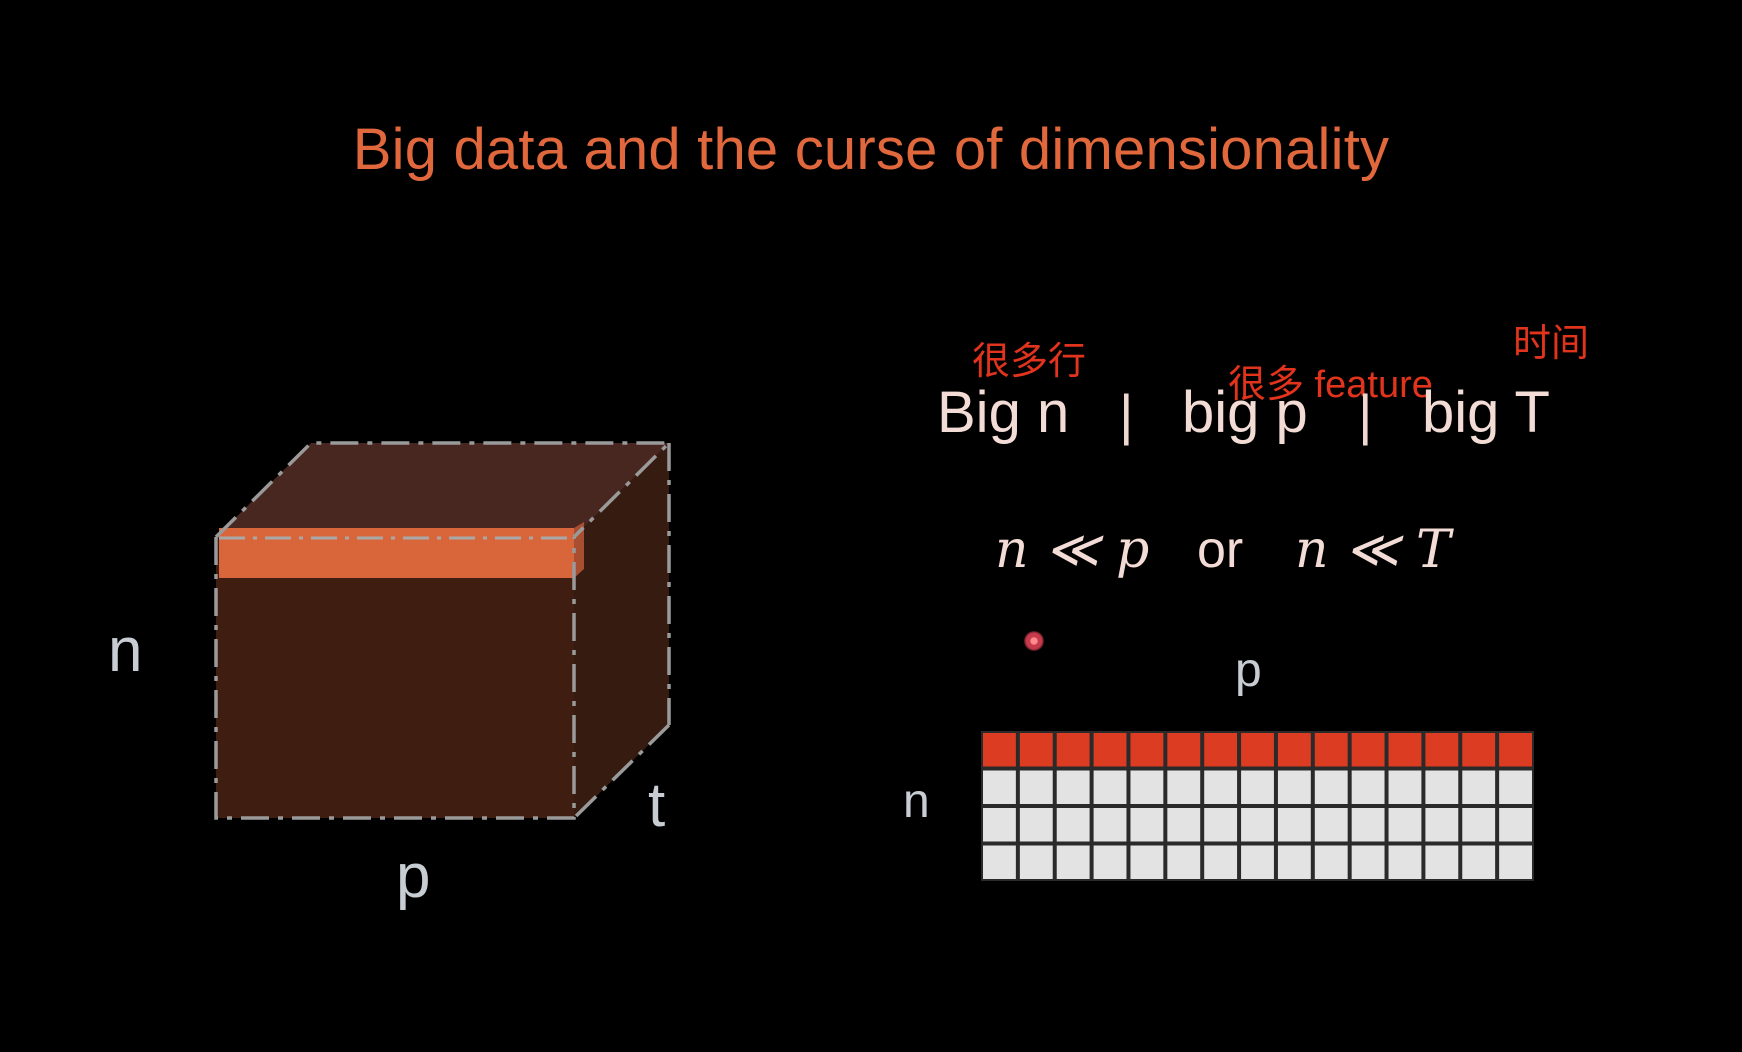 The width and height of the screenshot is (1742, 1052). What do you see at coordinates (1330, 385) in the screenshot?
I see `annotation-many-features: 很多 feature` at bounding box center [1330, 385].